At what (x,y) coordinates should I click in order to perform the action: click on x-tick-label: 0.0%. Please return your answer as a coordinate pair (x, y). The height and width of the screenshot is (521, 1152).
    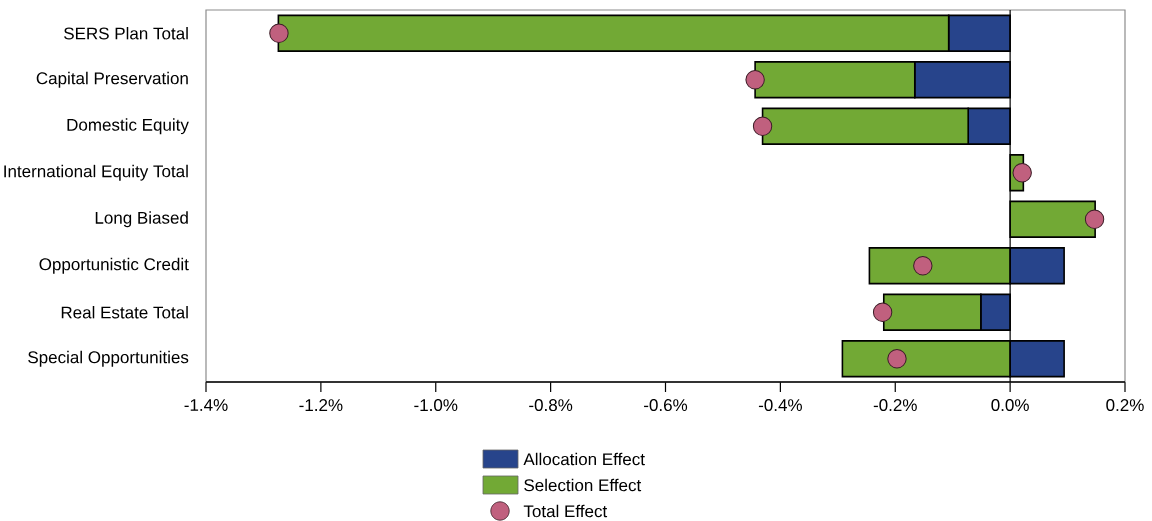
    Looking at the image, I should click on (1010, 405).